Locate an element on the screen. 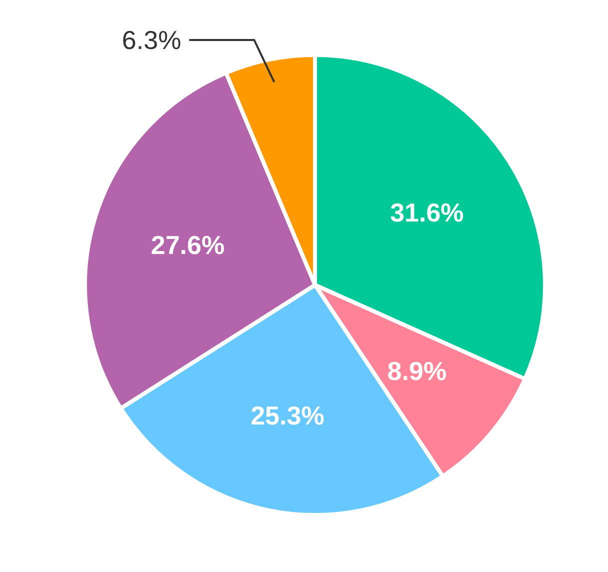 This screenshot has height=572, width=608. data-label: 8.9% is located at coordinates (417, 371).